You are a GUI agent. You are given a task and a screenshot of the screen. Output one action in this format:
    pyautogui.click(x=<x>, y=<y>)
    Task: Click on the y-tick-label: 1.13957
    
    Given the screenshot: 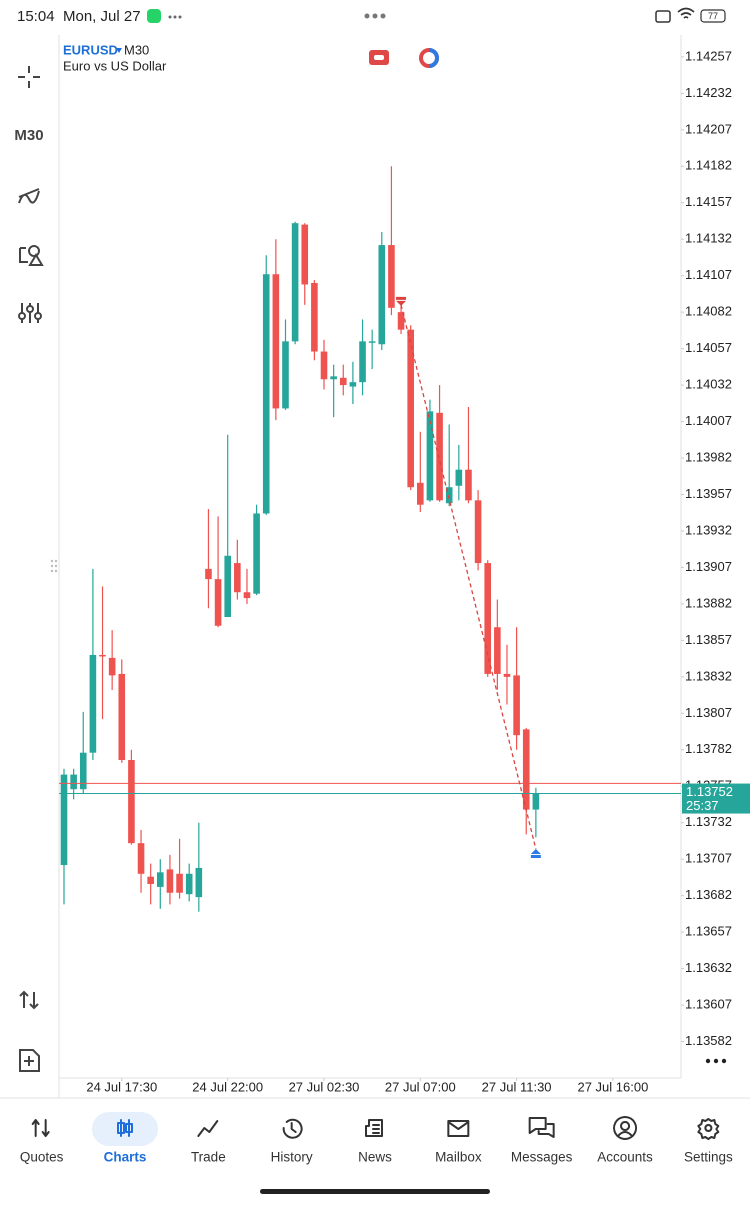 What is the action you would take?
    pyautogui.click(x=708, y=493)
    